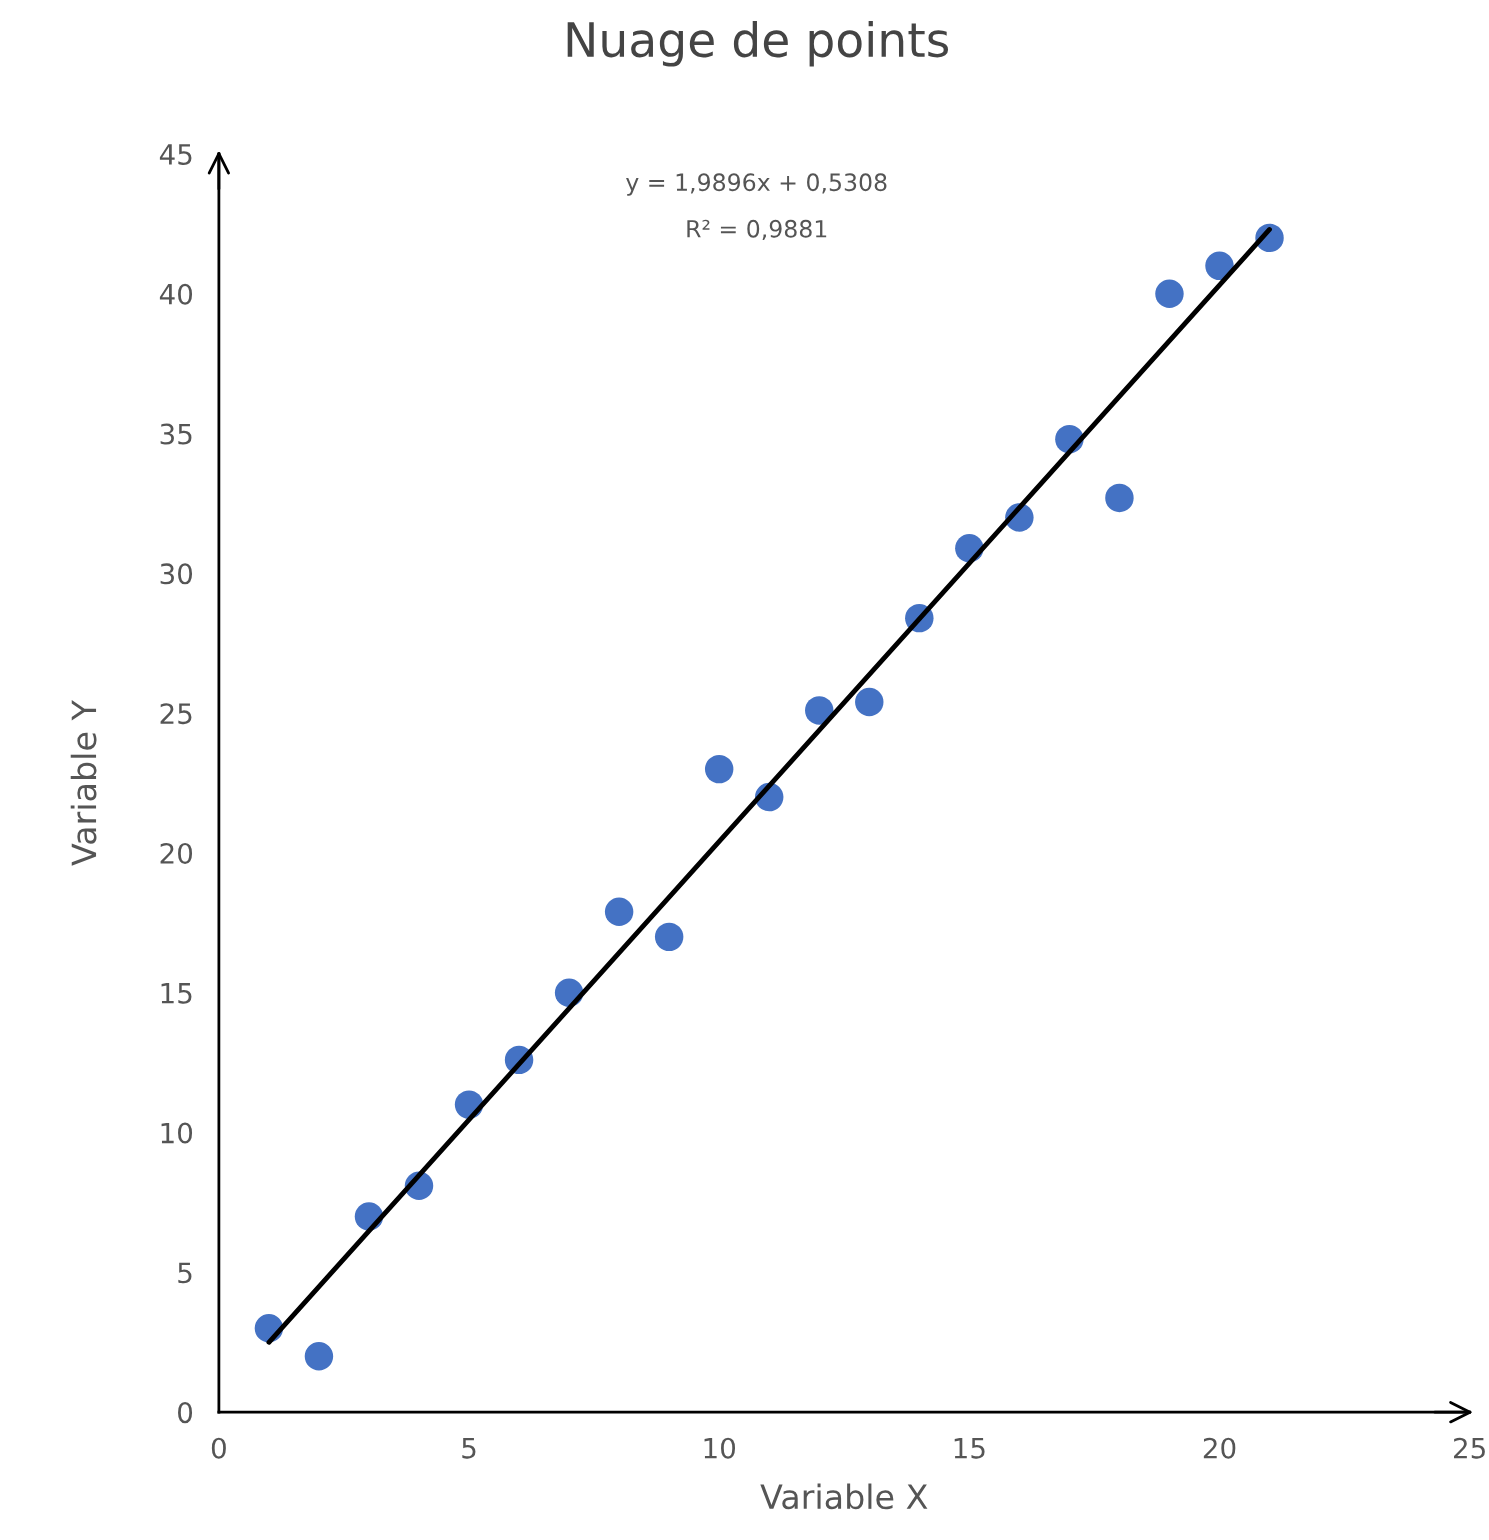  Describe the element at coordinates (176, 714) in the screenshot. I see `y-tick-label: 25` at that location.